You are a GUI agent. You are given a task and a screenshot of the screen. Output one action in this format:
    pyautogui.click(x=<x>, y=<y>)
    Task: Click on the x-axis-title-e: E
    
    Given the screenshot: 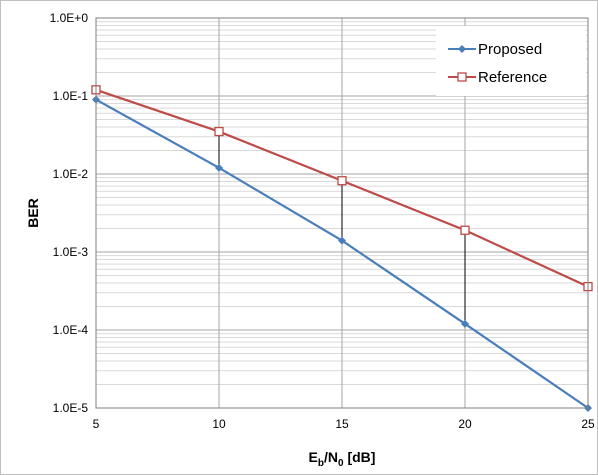 What is the action you would take?
    pyautogui.click(x=313, y=457)
    